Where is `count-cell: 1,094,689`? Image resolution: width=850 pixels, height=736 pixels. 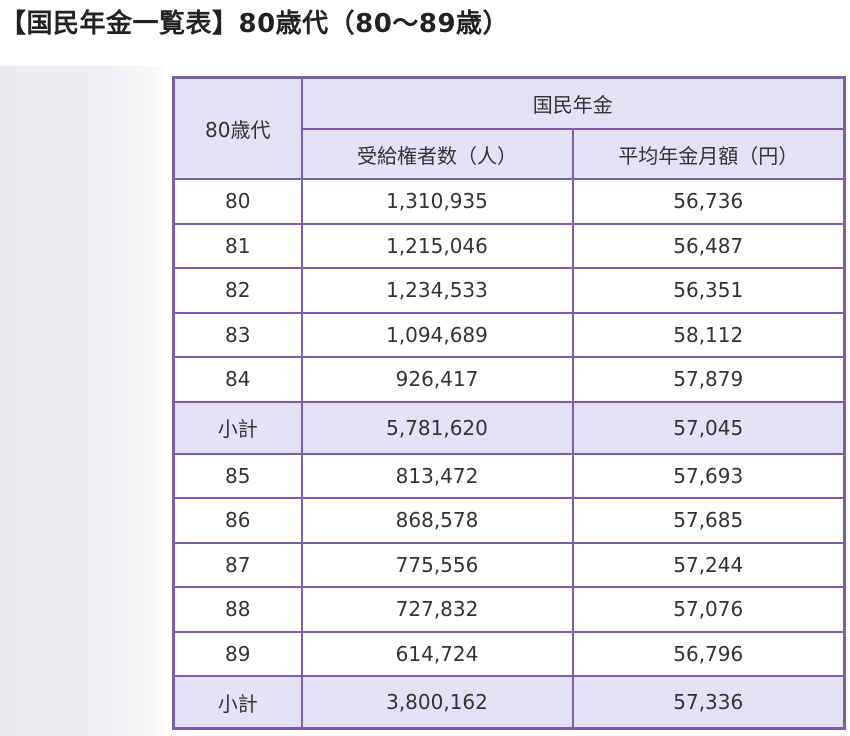 count-cell: 1,094,689 is located at coordinates (437, 334).